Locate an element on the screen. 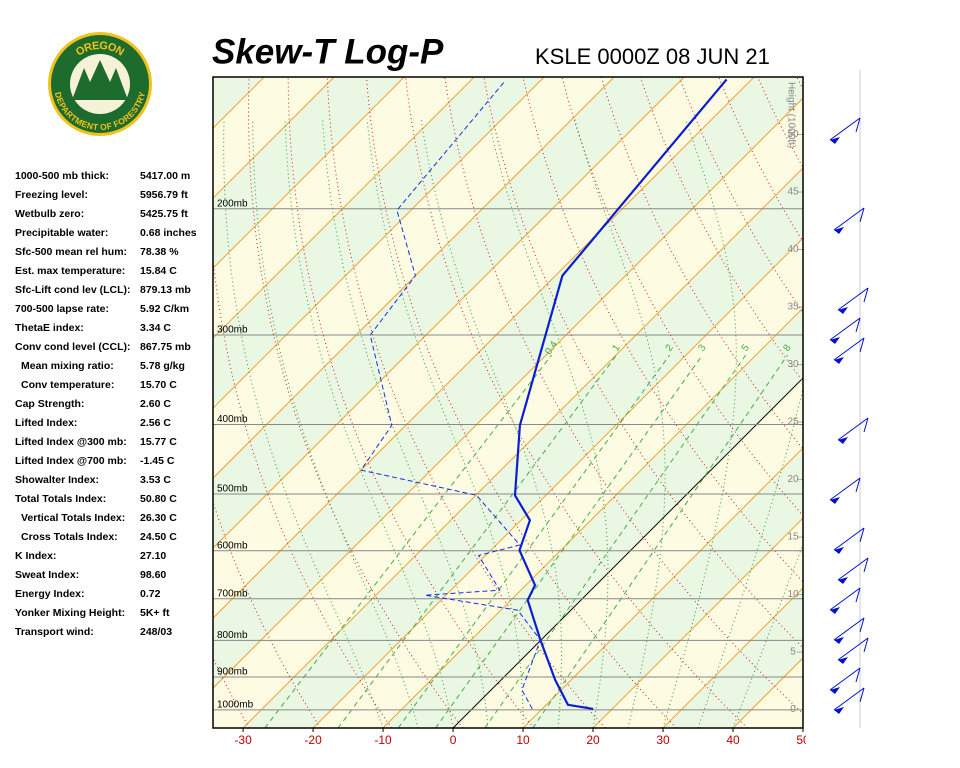  y2-tick-label: 25 is located at coordinates (793, 422).